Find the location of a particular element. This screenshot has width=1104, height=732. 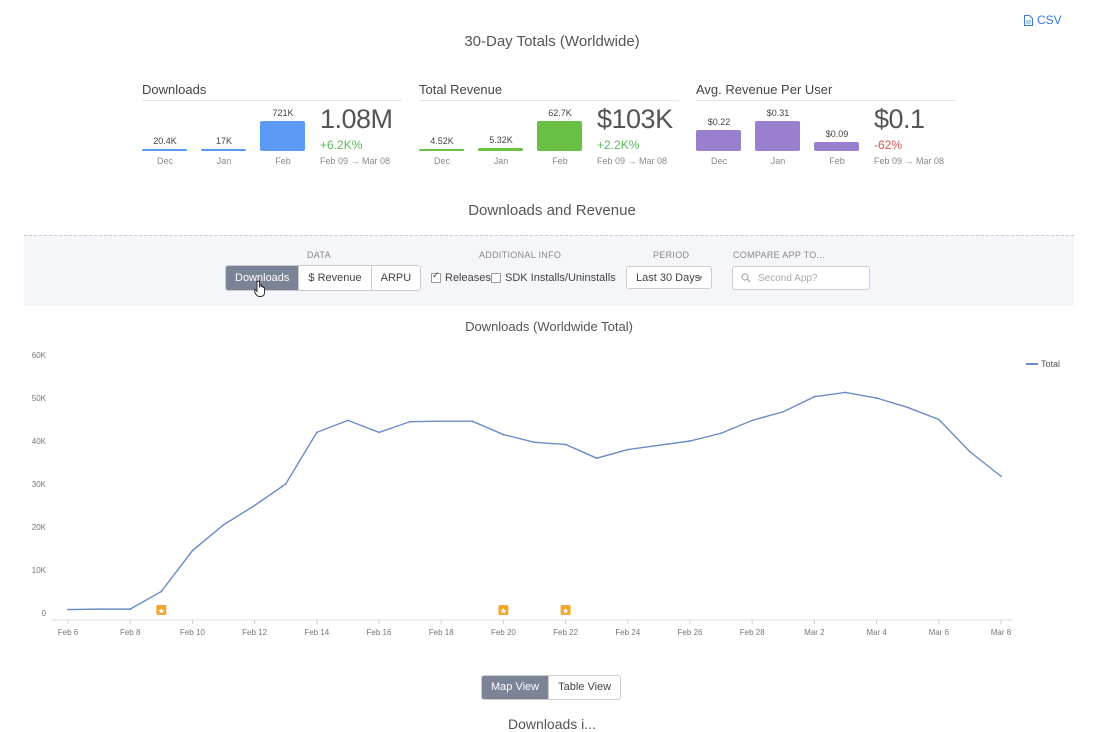

data-option-revenue: $ Revenue is located at coordinates (335, 278).